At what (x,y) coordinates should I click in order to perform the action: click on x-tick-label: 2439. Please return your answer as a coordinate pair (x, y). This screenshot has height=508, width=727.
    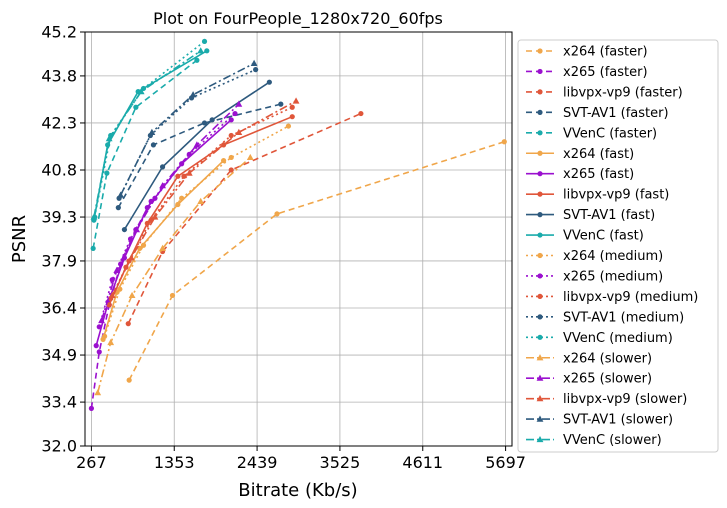
    Looking at the image, I should click on (257, 462).